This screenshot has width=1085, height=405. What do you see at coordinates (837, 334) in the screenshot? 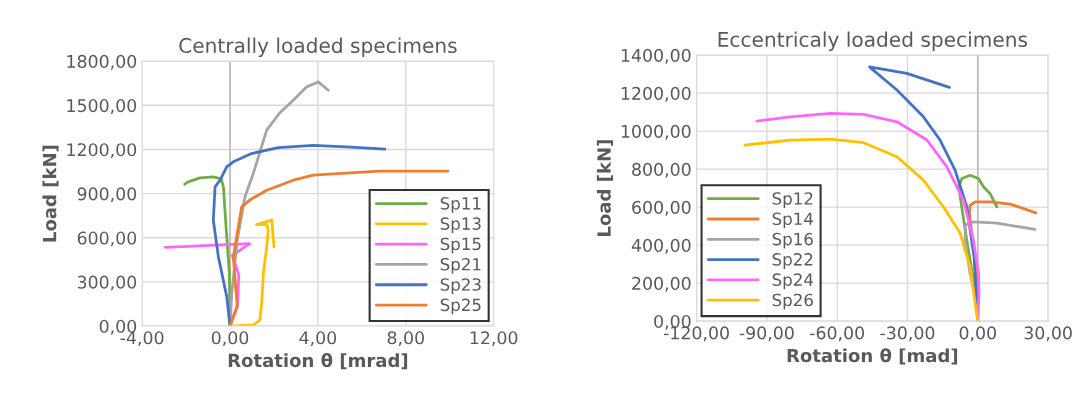
I see `x-tick-label: -60,00` at bounding box center [837, 334].